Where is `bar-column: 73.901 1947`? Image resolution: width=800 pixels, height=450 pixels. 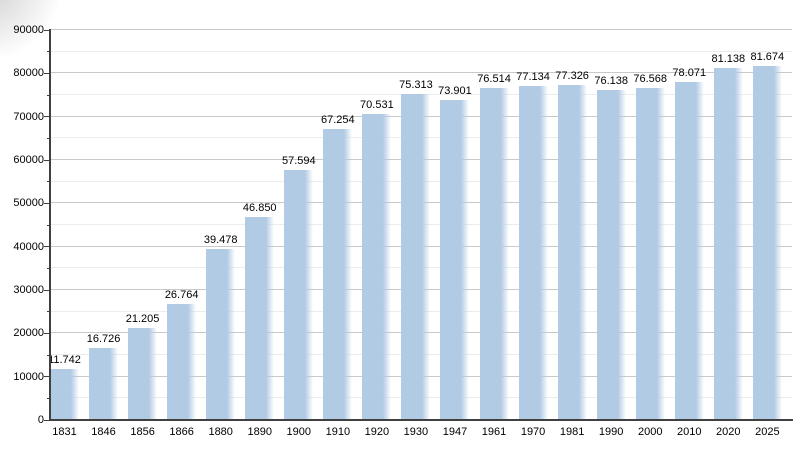 bar-column: 73.901 1947 is located at coordinates (458, 234).